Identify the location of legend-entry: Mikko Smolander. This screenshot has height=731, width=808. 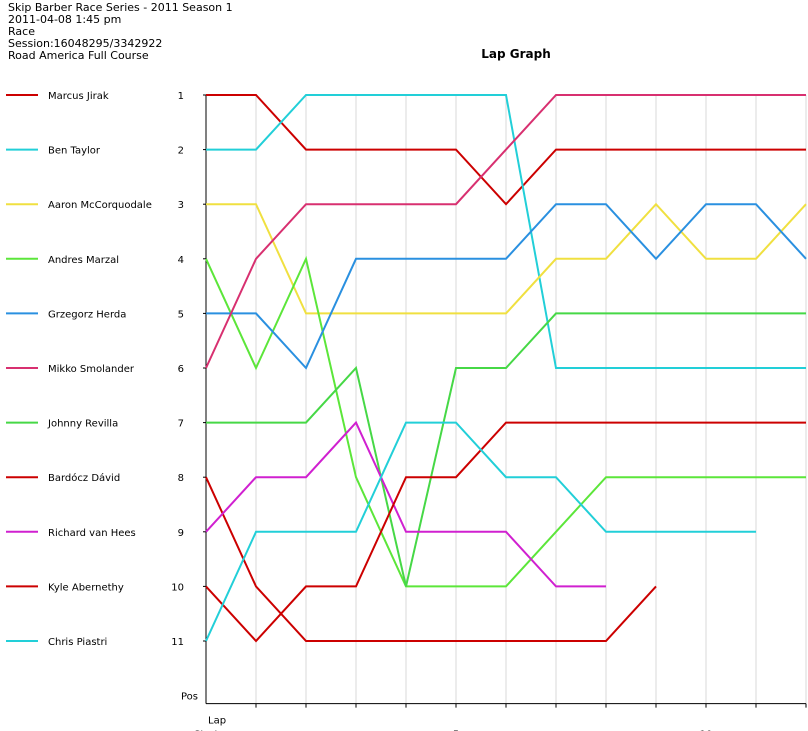
(91, 369).